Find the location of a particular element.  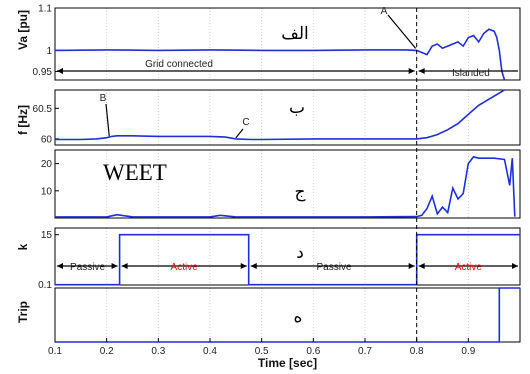

y-tick-label: 1 is located at coordinates (49, 51).